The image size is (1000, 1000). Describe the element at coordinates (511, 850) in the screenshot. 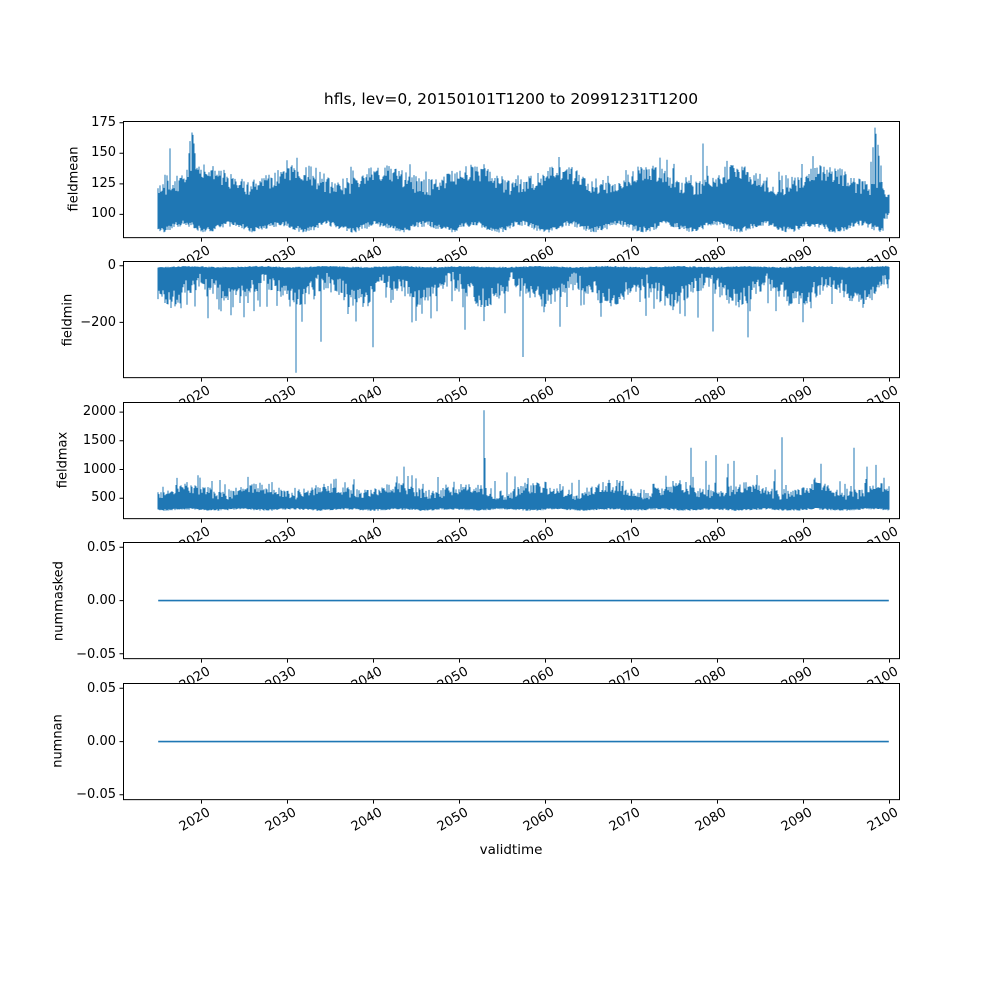

I see `x-axis-label: validtime` at that location.